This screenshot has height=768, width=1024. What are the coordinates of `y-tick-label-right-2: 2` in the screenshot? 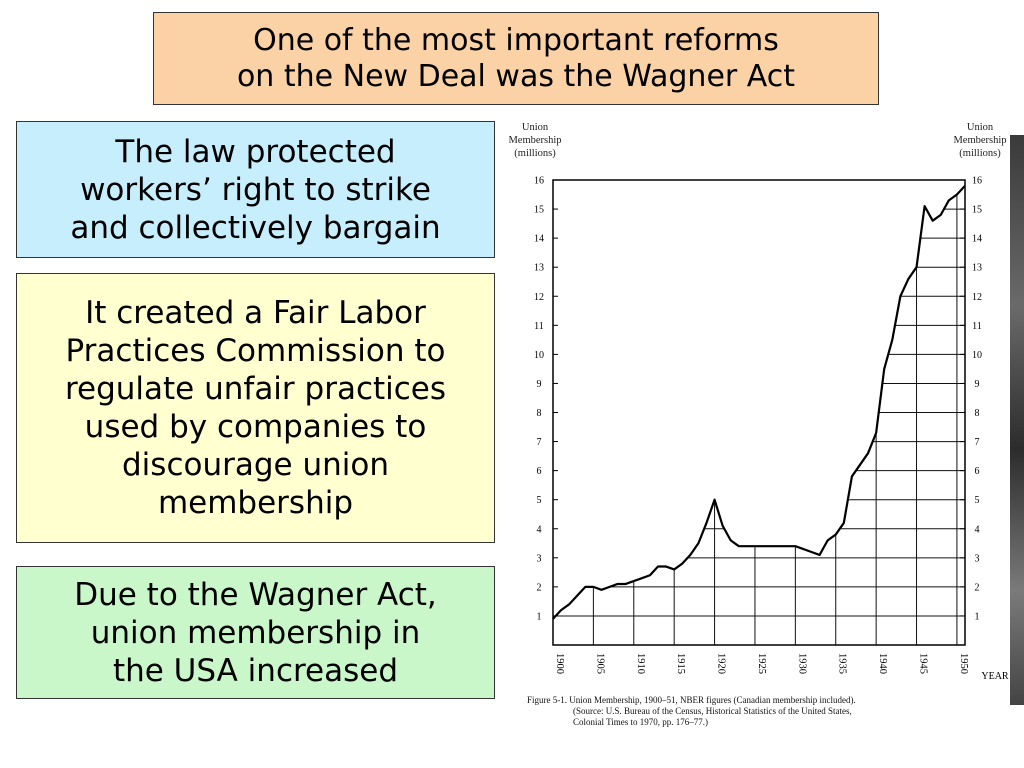 It's located at (977, 587).